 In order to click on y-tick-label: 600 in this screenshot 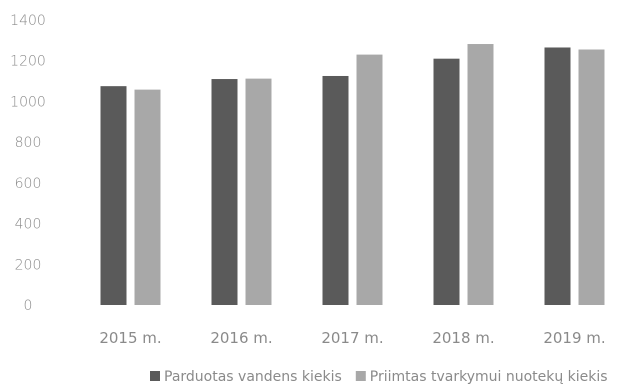, I will do `click(28, 184)`.